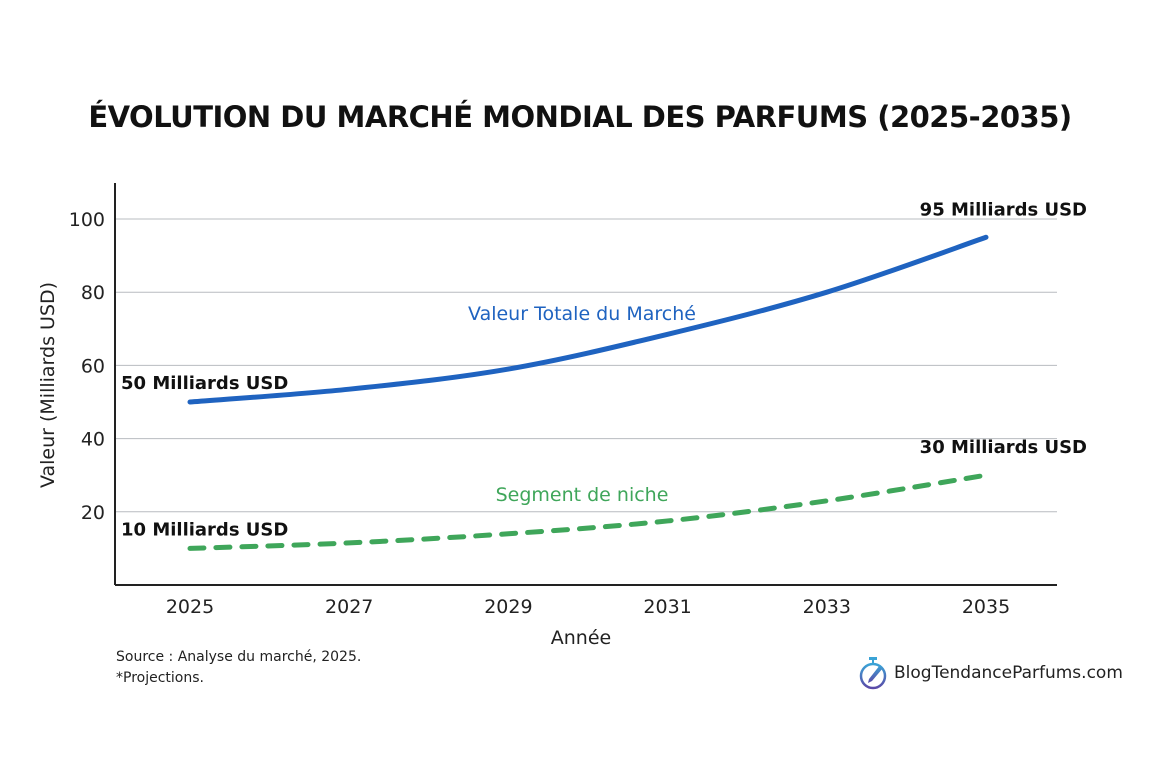  I want to click on projections-note: *Projections., so click(160, 678).